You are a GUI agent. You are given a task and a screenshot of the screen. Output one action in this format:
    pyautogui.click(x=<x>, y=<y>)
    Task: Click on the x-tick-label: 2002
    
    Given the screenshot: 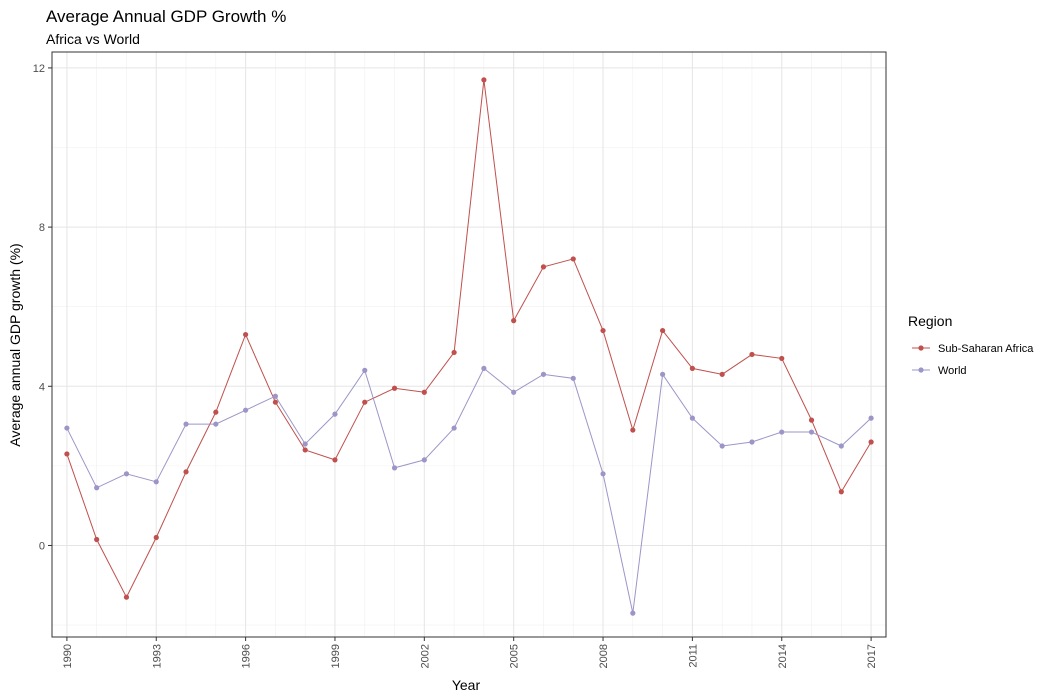 What is the action you would take?
    pyautogui.click(x=425, y=656)
    